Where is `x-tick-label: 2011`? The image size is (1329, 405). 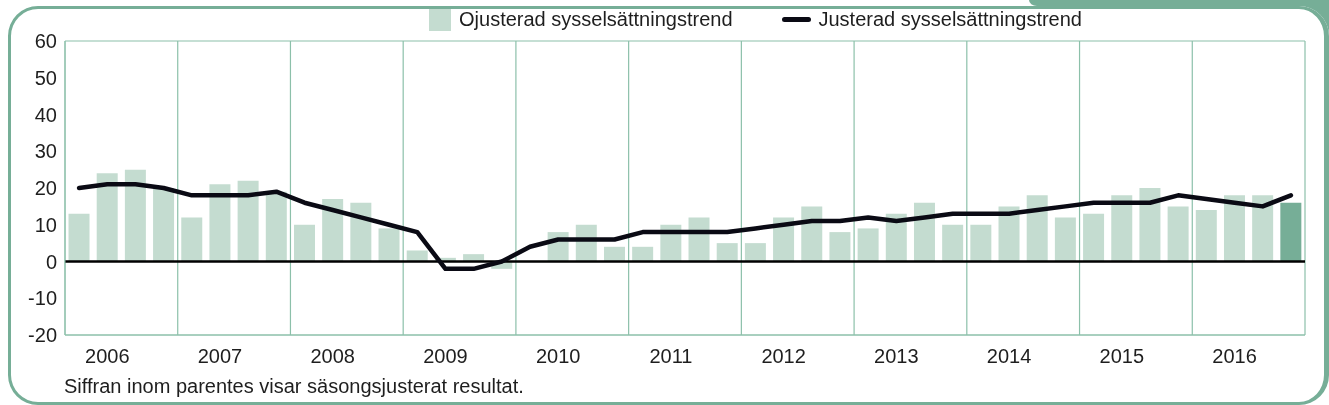 x-tick-label: 2011 is located at coordinates (671, 356).